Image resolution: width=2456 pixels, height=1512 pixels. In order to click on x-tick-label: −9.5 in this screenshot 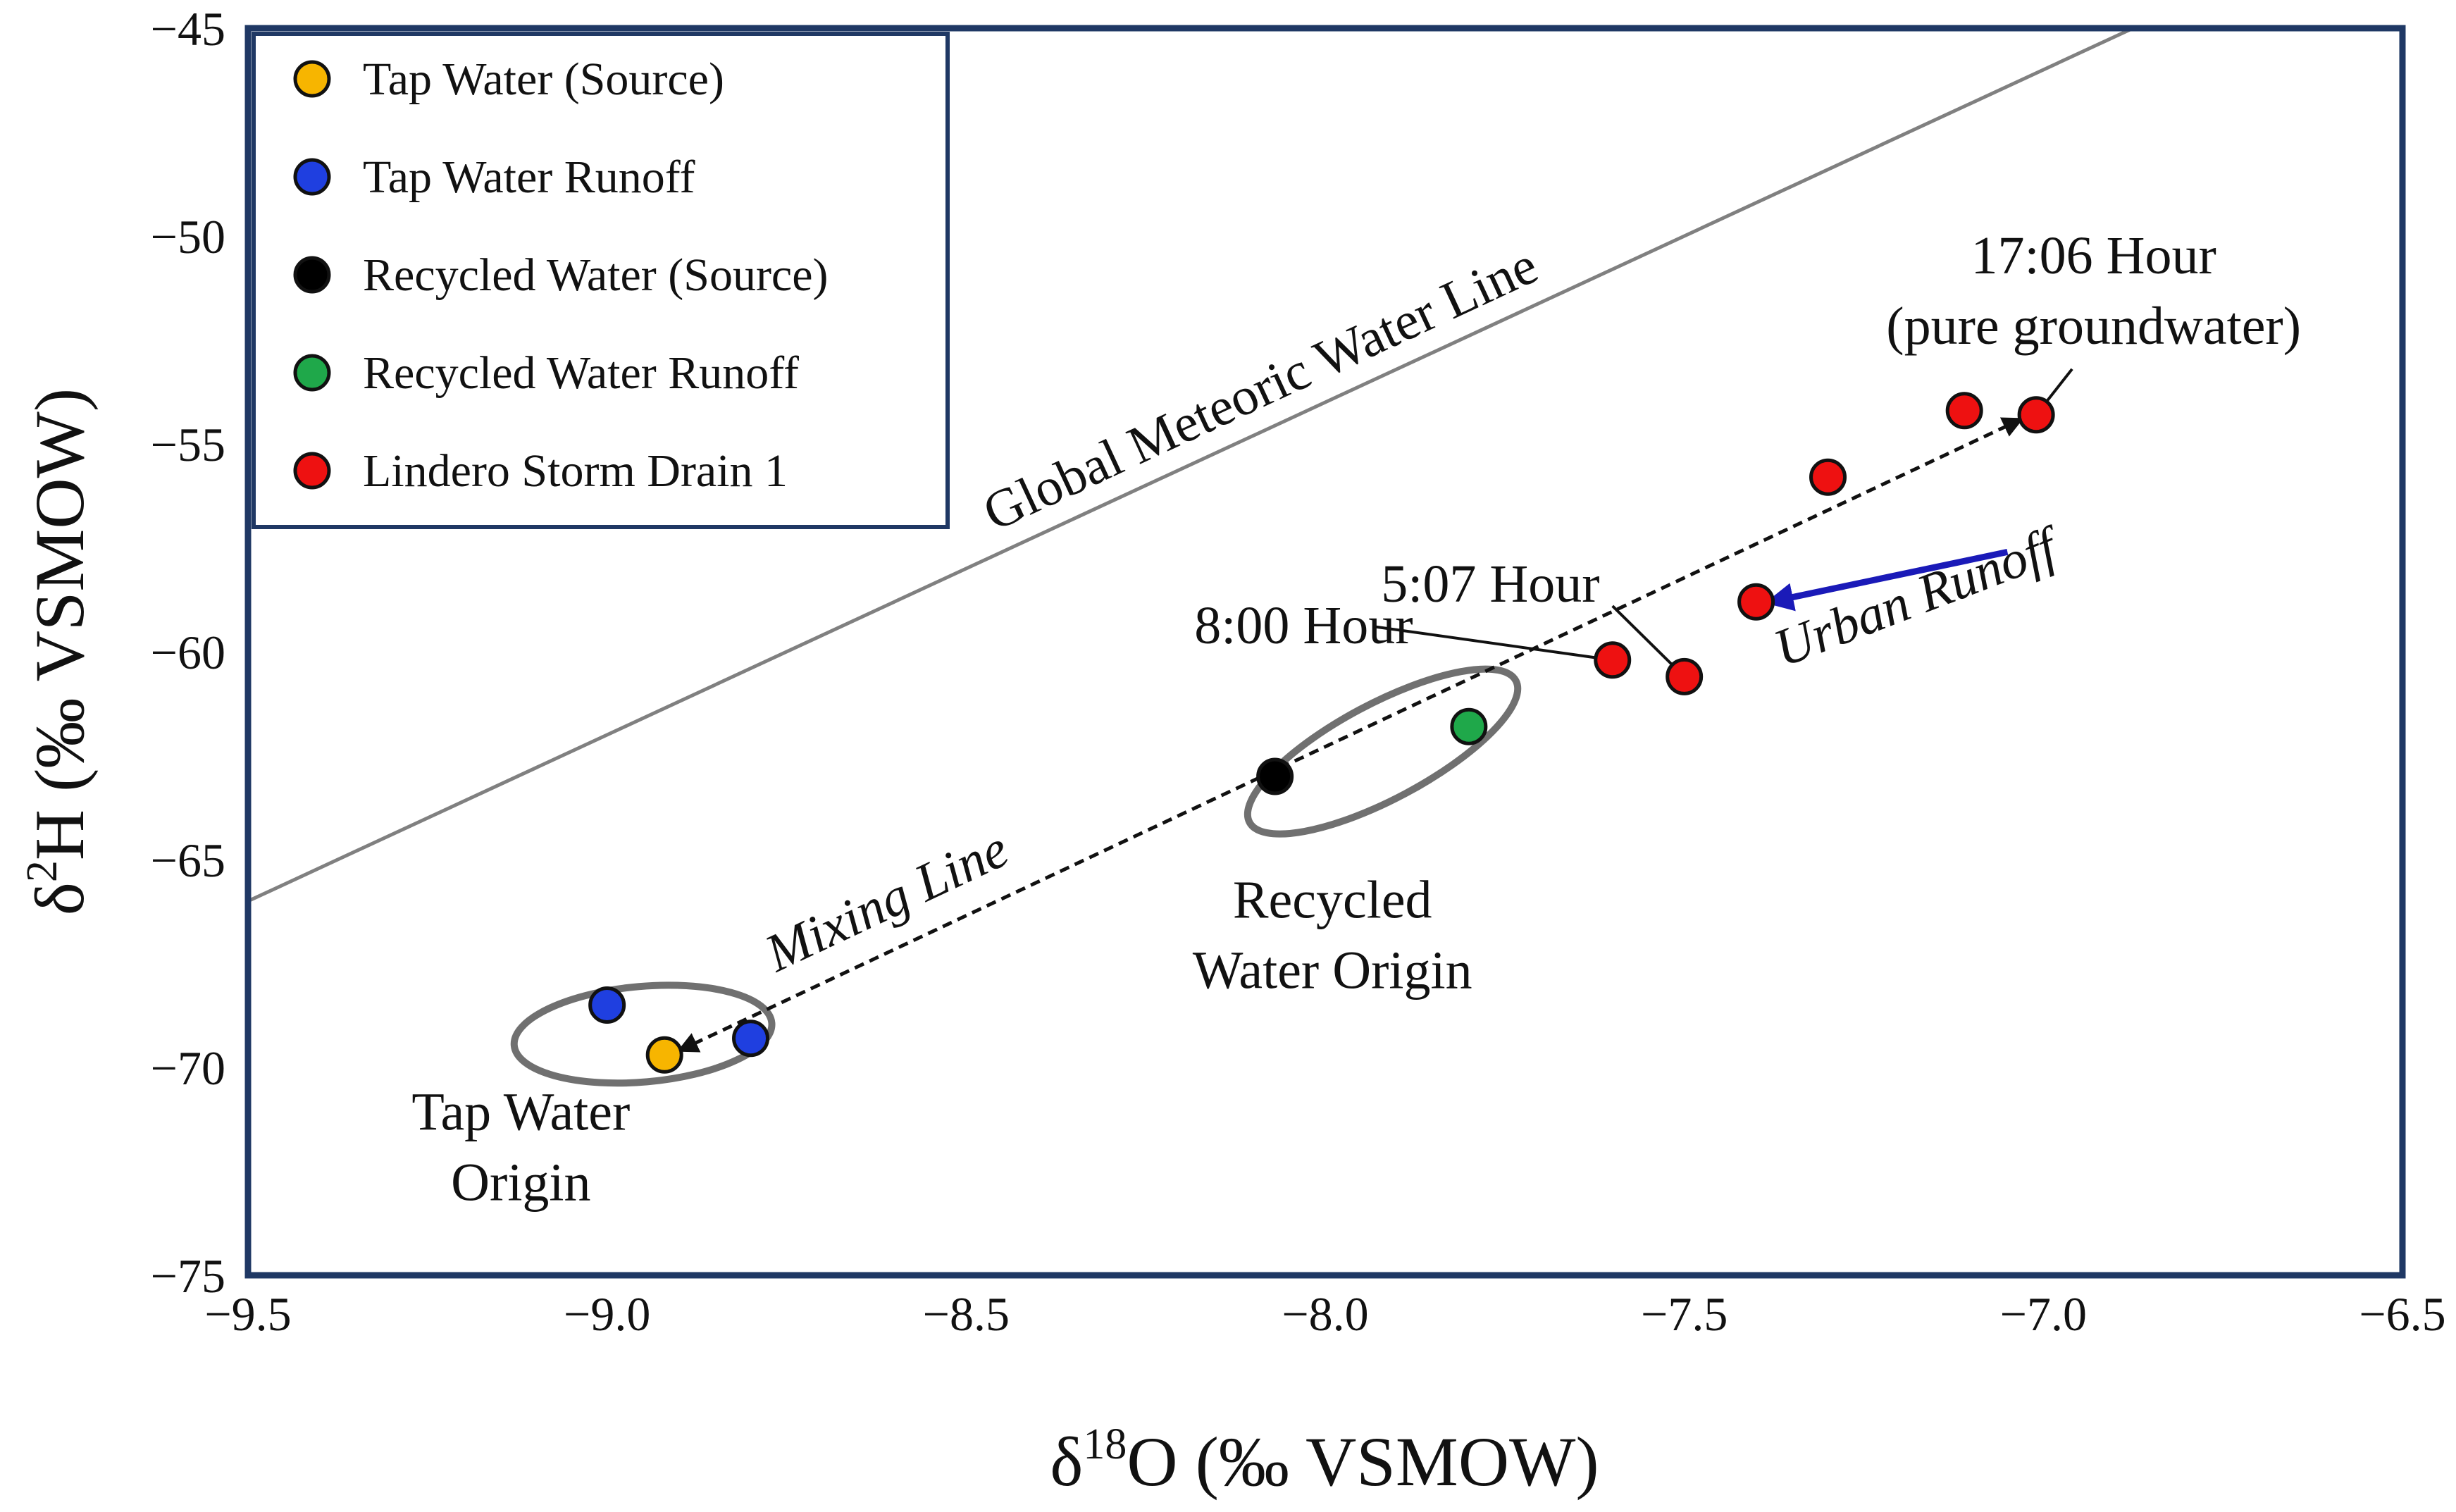, I will do `click(248, 1314)`.